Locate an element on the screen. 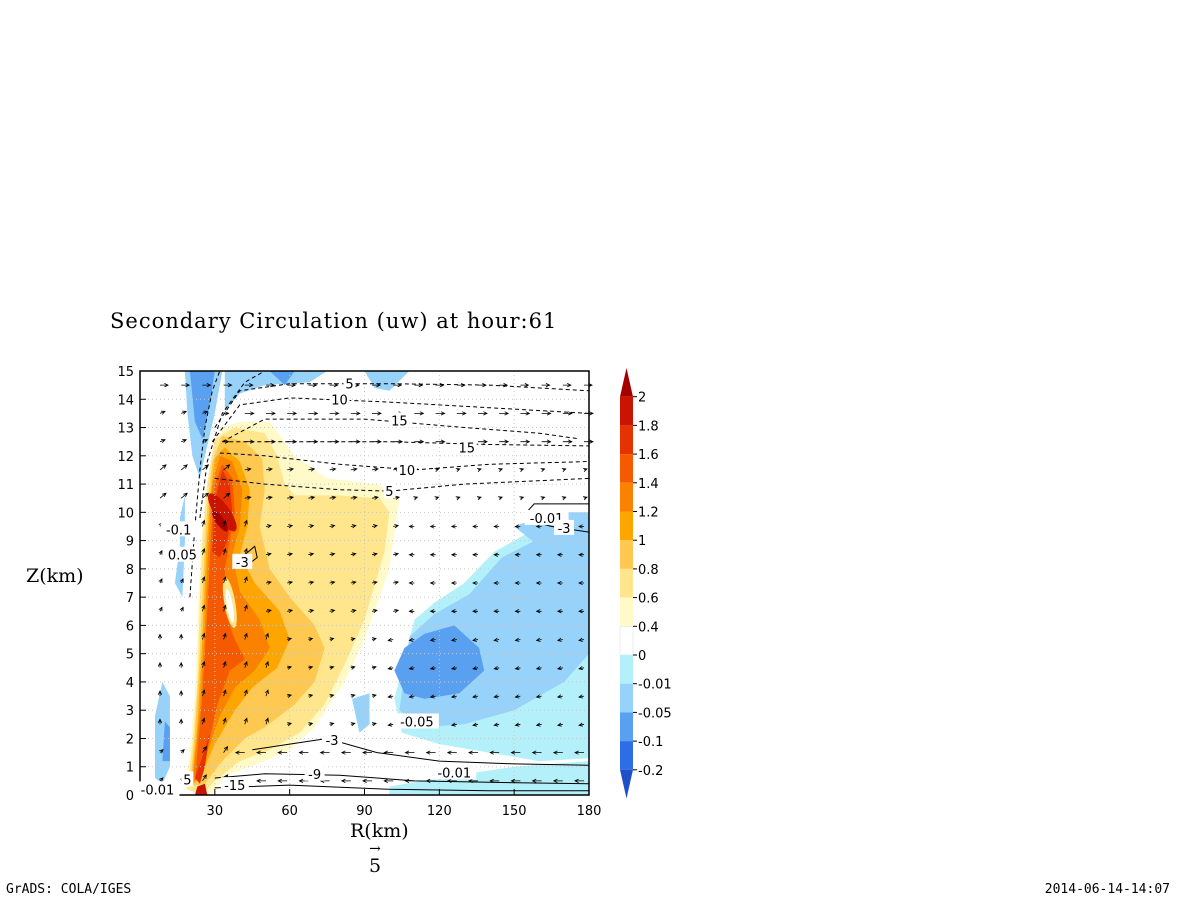 The image size is (1200, 900). y-tick-label: 2 is located at coordinates (130, 739).